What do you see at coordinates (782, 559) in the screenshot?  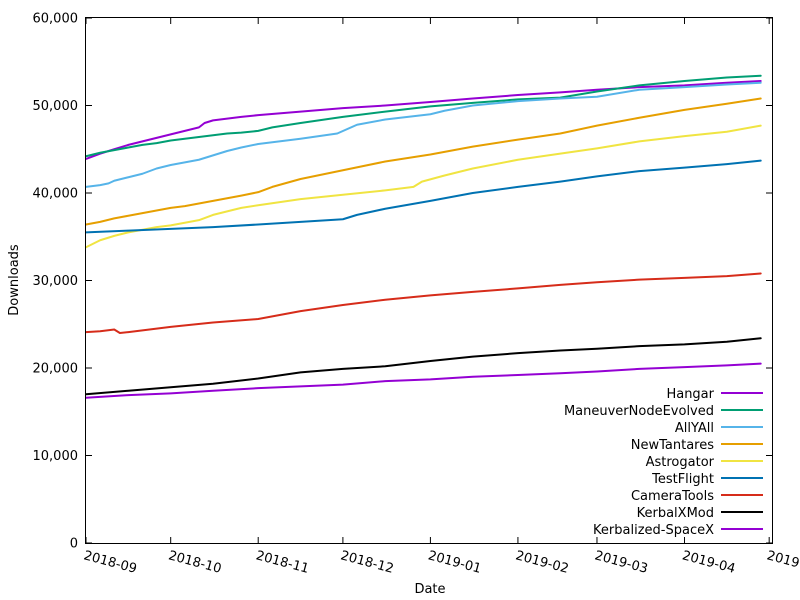 I see `x-tick-label: 2019` at bounding box center [782, 559].